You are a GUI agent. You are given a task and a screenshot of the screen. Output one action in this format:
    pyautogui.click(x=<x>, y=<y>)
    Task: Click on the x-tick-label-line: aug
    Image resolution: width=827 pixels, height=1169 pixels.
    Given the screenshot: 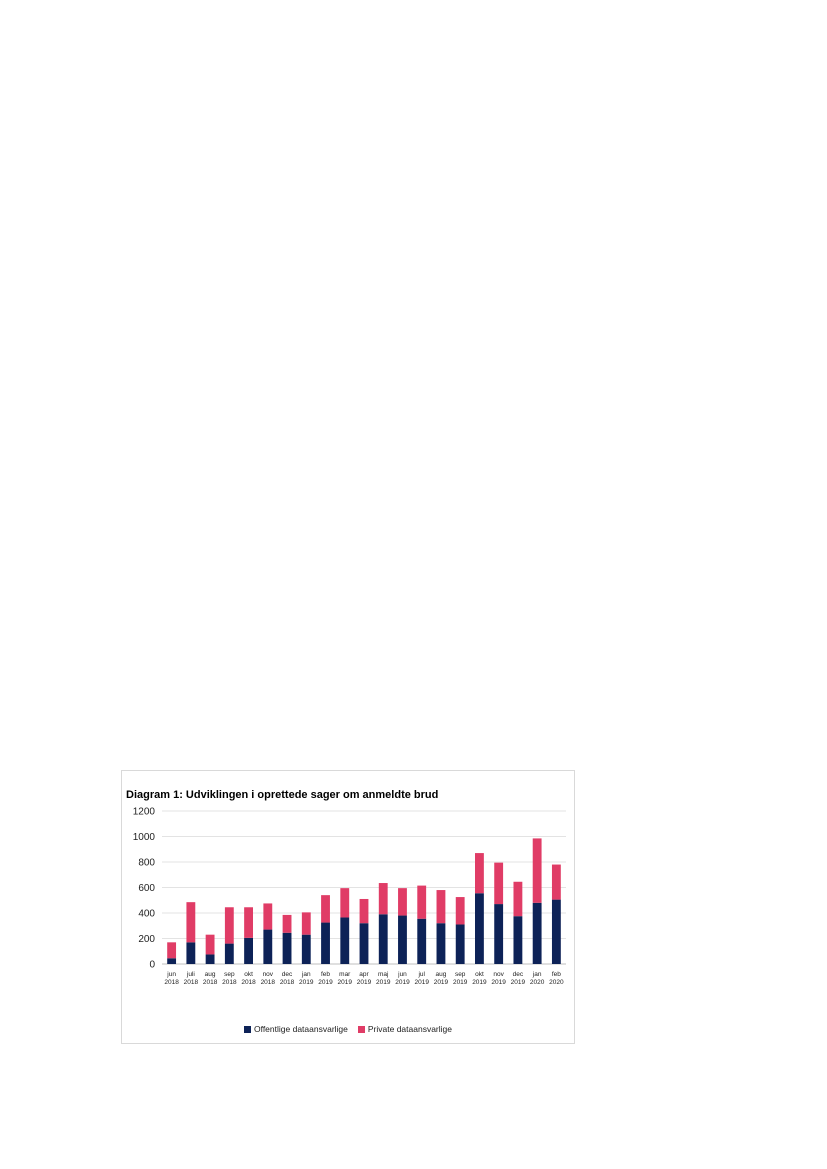 What is the action you would take?
    pyautogui.click(x=441, y=974)
    